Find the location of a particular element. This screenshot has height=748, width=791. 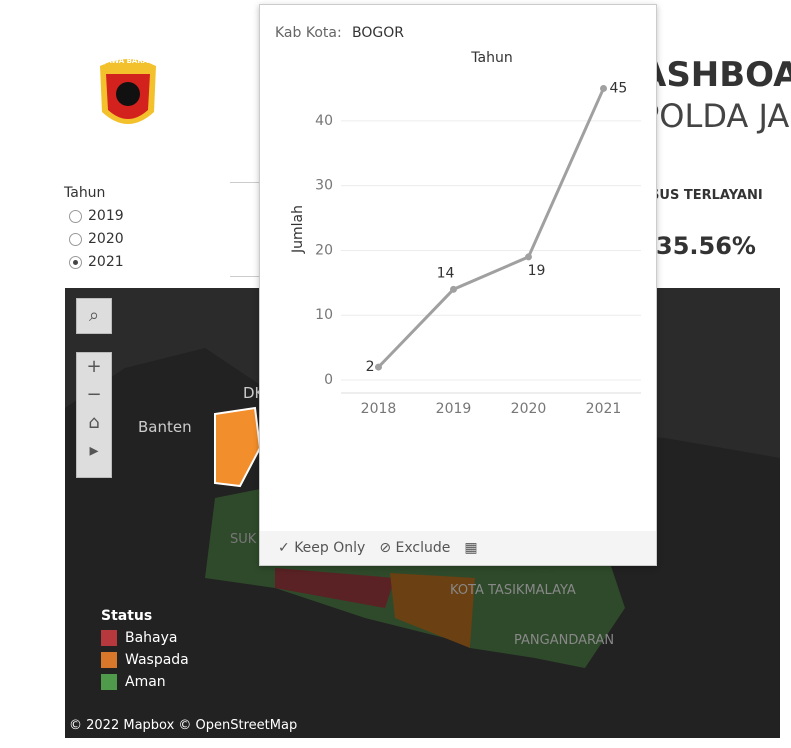

filter-label: Tahun is located at coordinates (85, 193).